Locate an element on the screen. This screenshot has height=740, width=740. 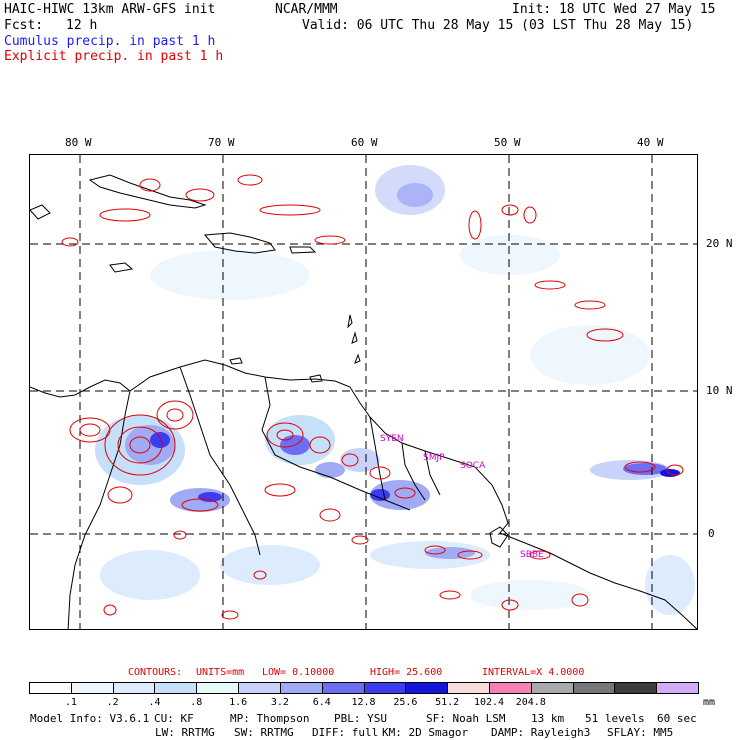
colorbar-tick-label: 6.4 is located at coordinates (321, 702).